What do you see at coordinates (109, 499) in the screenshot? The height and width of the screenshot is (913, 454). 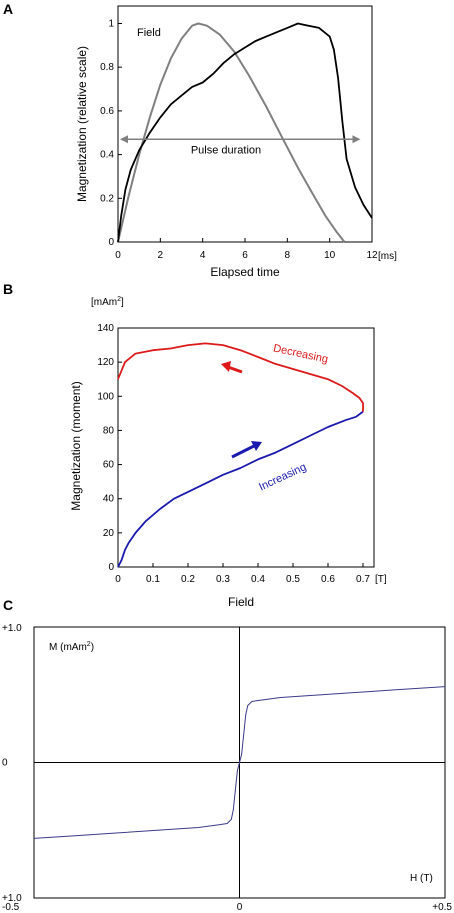 I see `y-tick-label: 40` at bounding box center [109, 499].